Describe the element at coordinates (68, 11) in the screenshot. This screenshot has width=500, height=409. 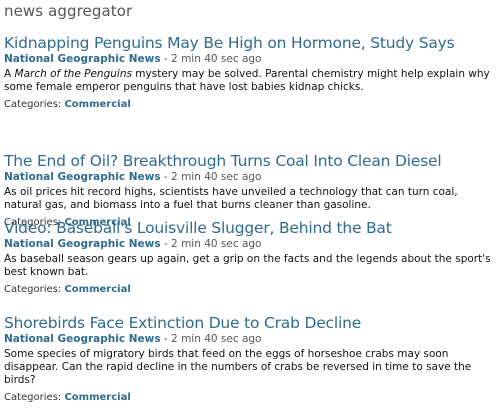
I see `page-title: news aggregator` at that location.